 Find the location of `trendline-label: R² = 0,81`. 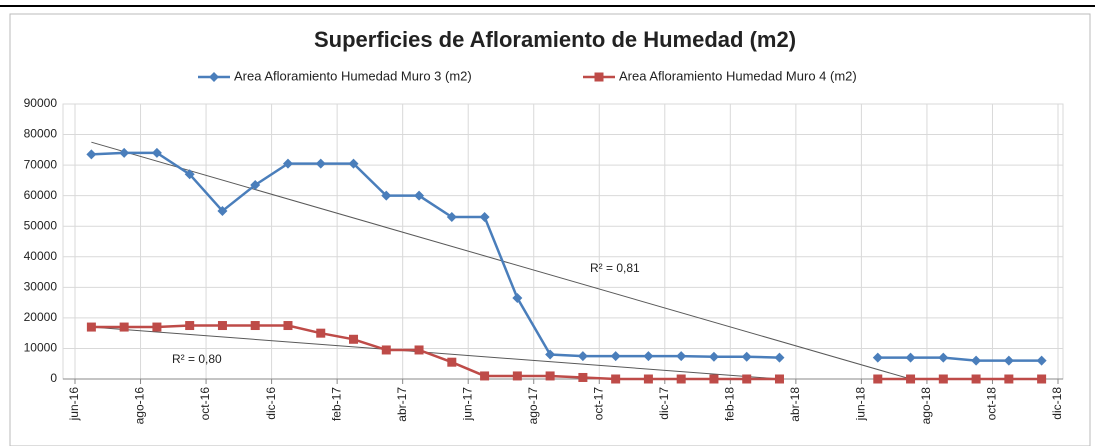

trendline-label: R² = 0,81 is located at coordinates (615, 268).